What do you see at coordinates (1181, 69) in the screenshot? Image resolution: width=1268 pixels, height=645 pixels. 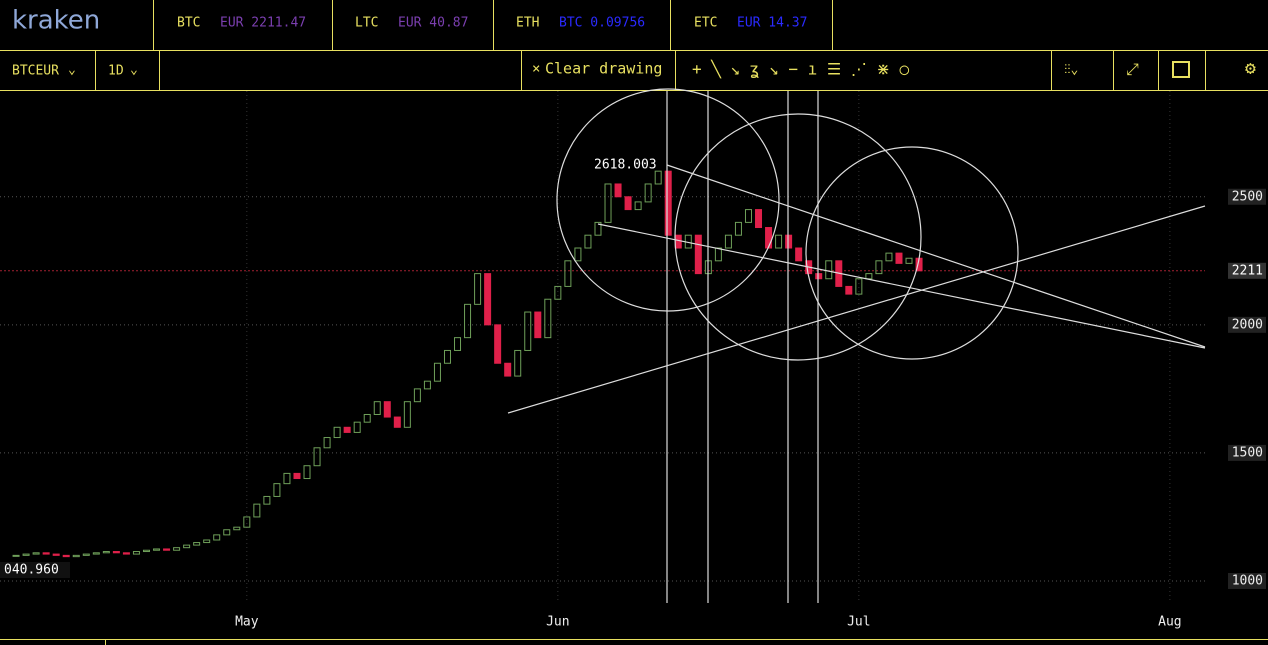 I see `screenshot` at bounding box center [1181, 69].